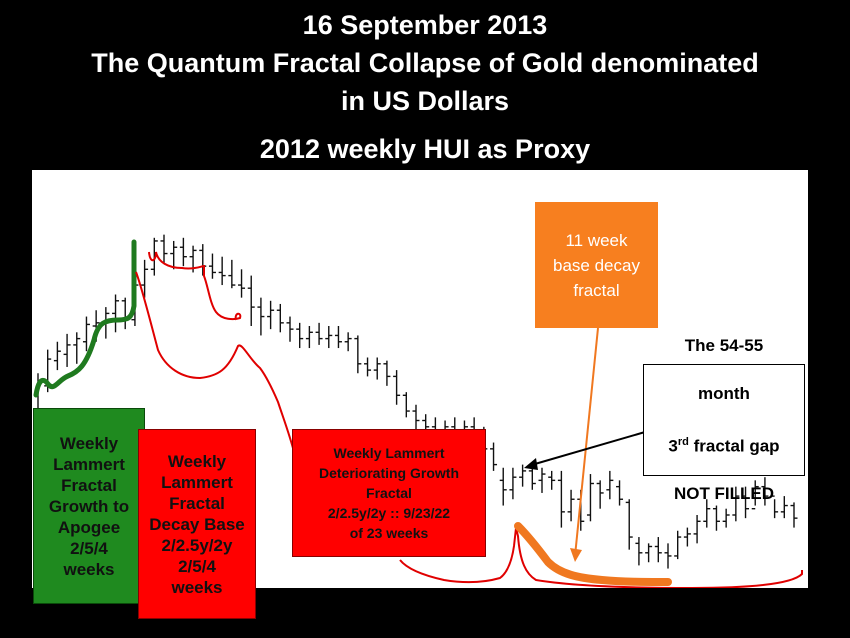 The image size is (850, 638). Describe the element at coordinates (576, 555) in the screenshot. I see `orange-arrow-head` at that location.